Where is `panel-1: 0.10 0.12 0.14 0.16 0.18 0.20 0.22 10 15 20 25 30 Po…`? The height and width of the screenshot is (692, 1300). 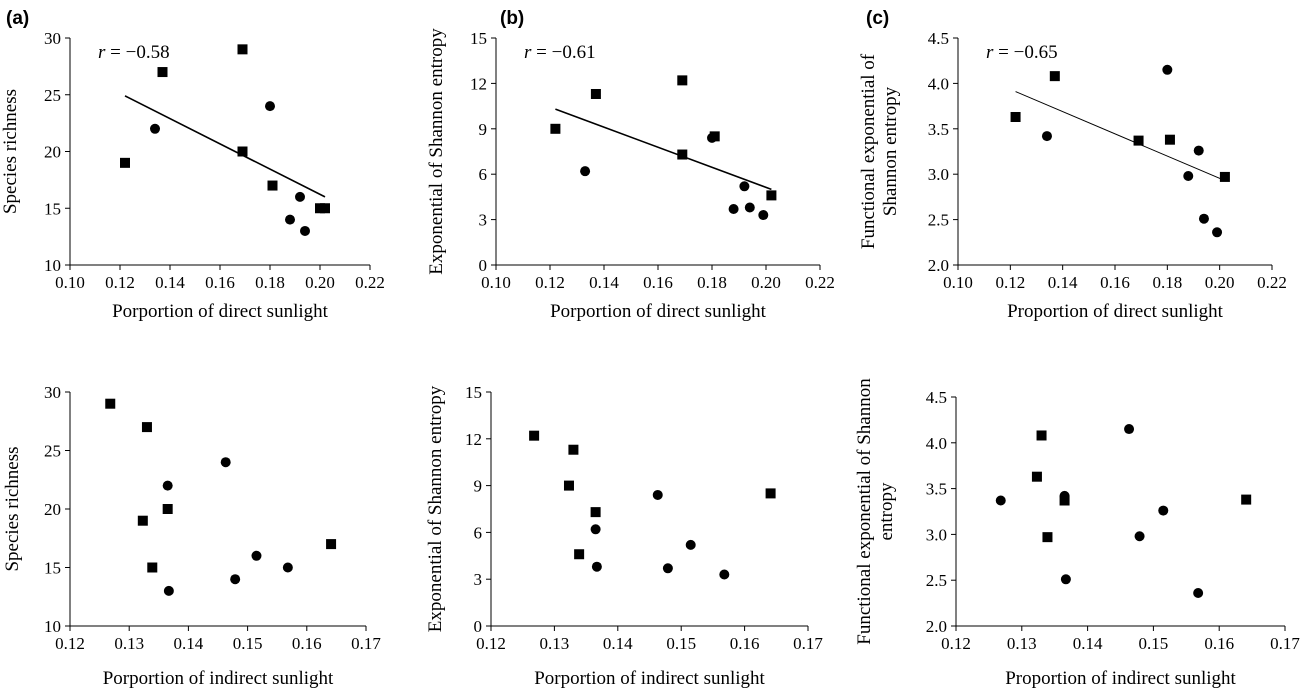
panel-1: 0.10 0.12 0.14 0.16 0.18 0.20 0.22 10 15 20 25 30 Po… is located at coordinates (192, 175).